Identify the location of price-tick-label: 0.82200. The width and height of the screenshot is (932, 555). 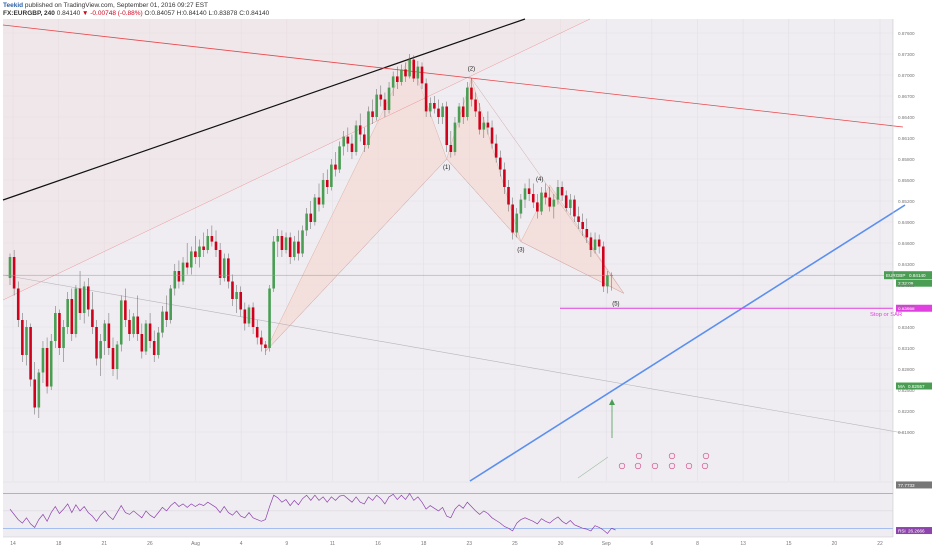
(906, 411).